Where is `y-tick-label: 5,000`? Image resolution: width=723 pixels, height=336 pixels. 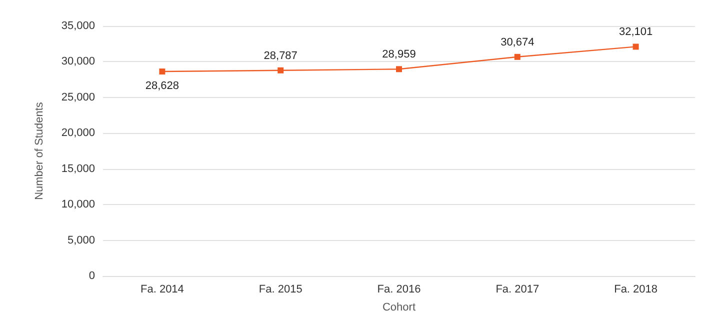 y-tick-label: 5,000 is located at coordinates (81, 240).